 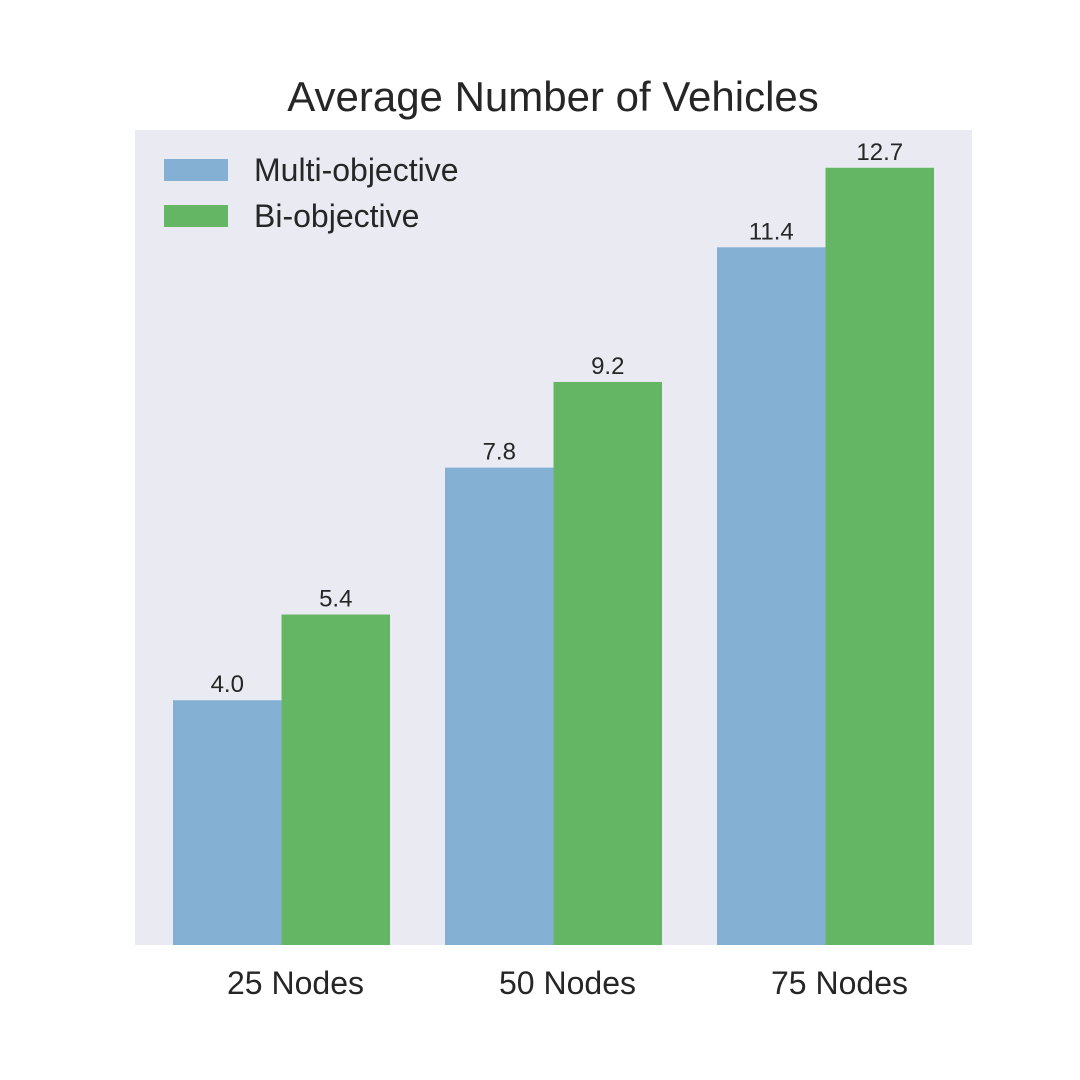 I want to click on legend-label-bi-objective: Bi-objective, so click(x=336, y=216).